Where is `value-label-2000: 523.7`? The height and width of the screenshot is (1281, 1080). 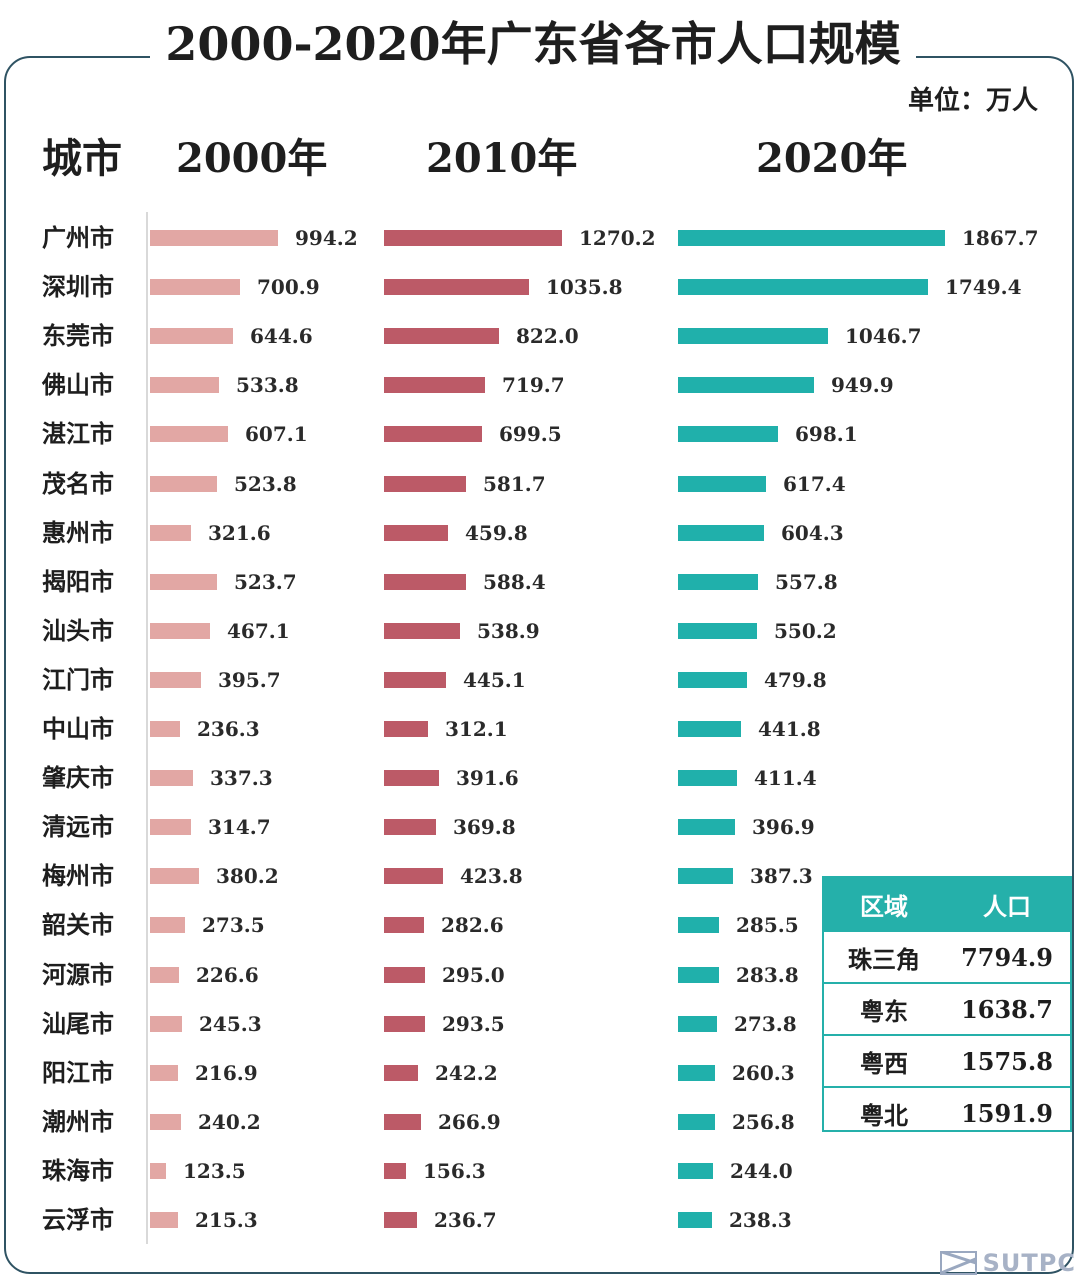
value-label-2000: 523.7 is located at coordinates (265, 581).